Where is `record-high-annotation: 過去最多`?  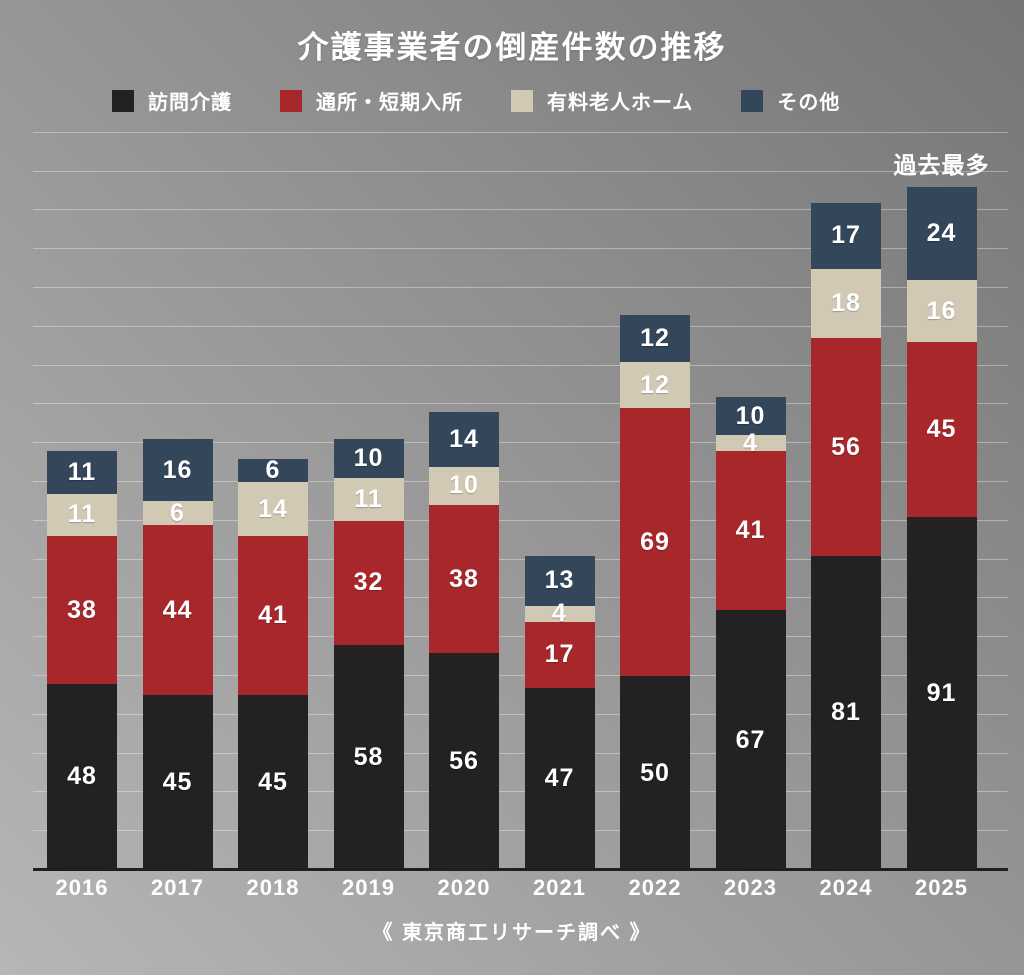
record-high-annotation: 過去最多 is located at coordinates (941, 165).